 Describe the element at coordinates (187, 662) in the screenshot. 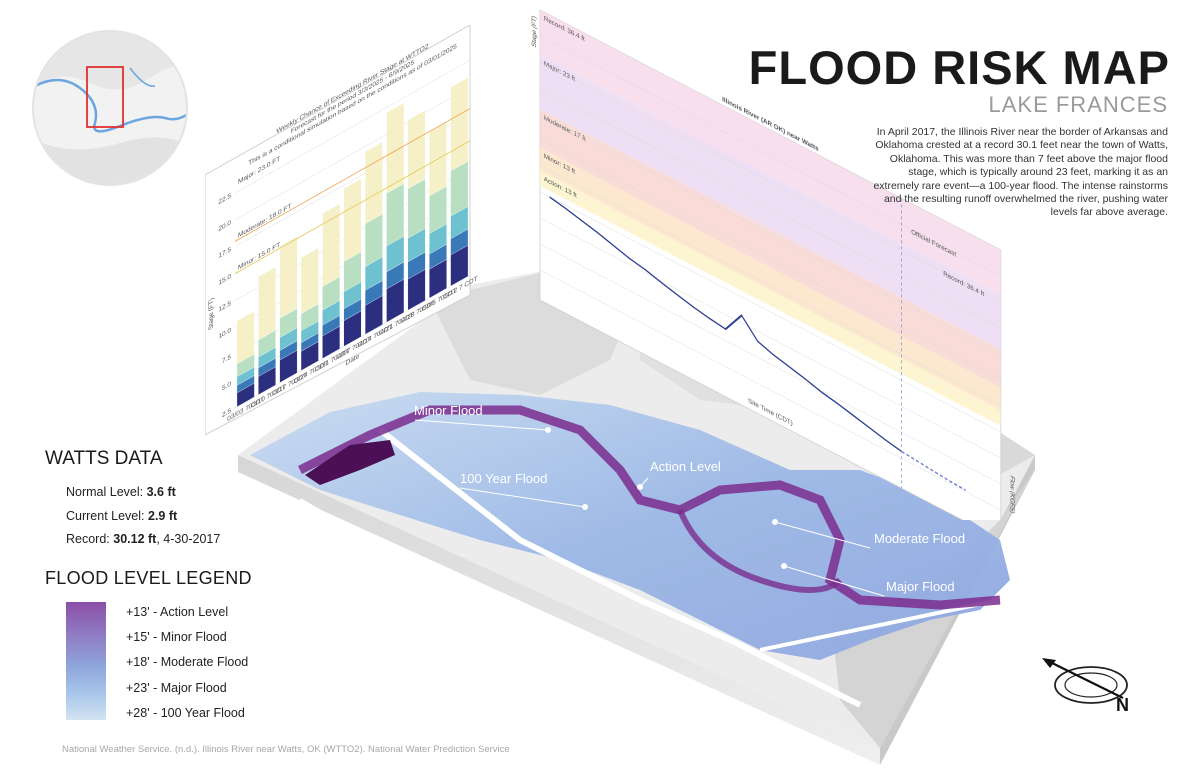

I see `legend-item-moderate: +18' - Moderate Flood` at that location.